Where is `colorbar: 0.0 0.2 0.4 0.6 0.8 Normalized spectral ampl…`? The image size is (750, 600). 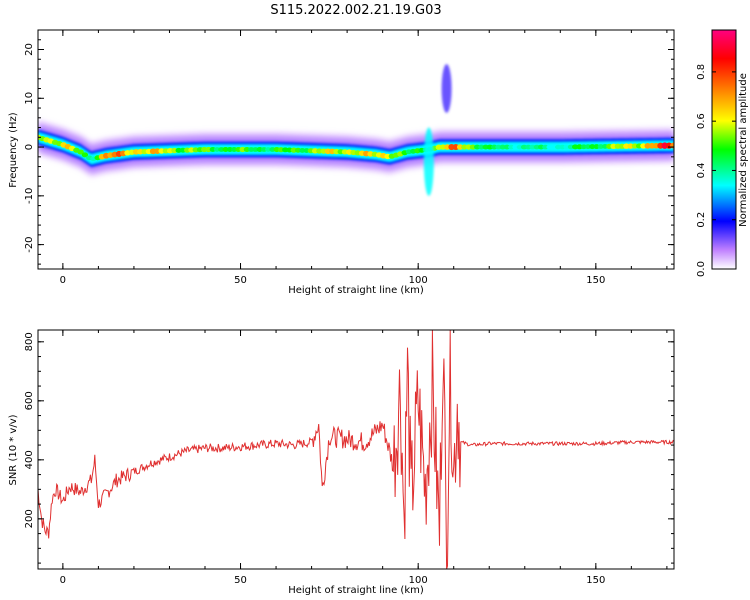
colorbar: 0.0 0.2 0.4 0.6 0.8 Normalized spectral ampl… is located at coordinates (722, 153).